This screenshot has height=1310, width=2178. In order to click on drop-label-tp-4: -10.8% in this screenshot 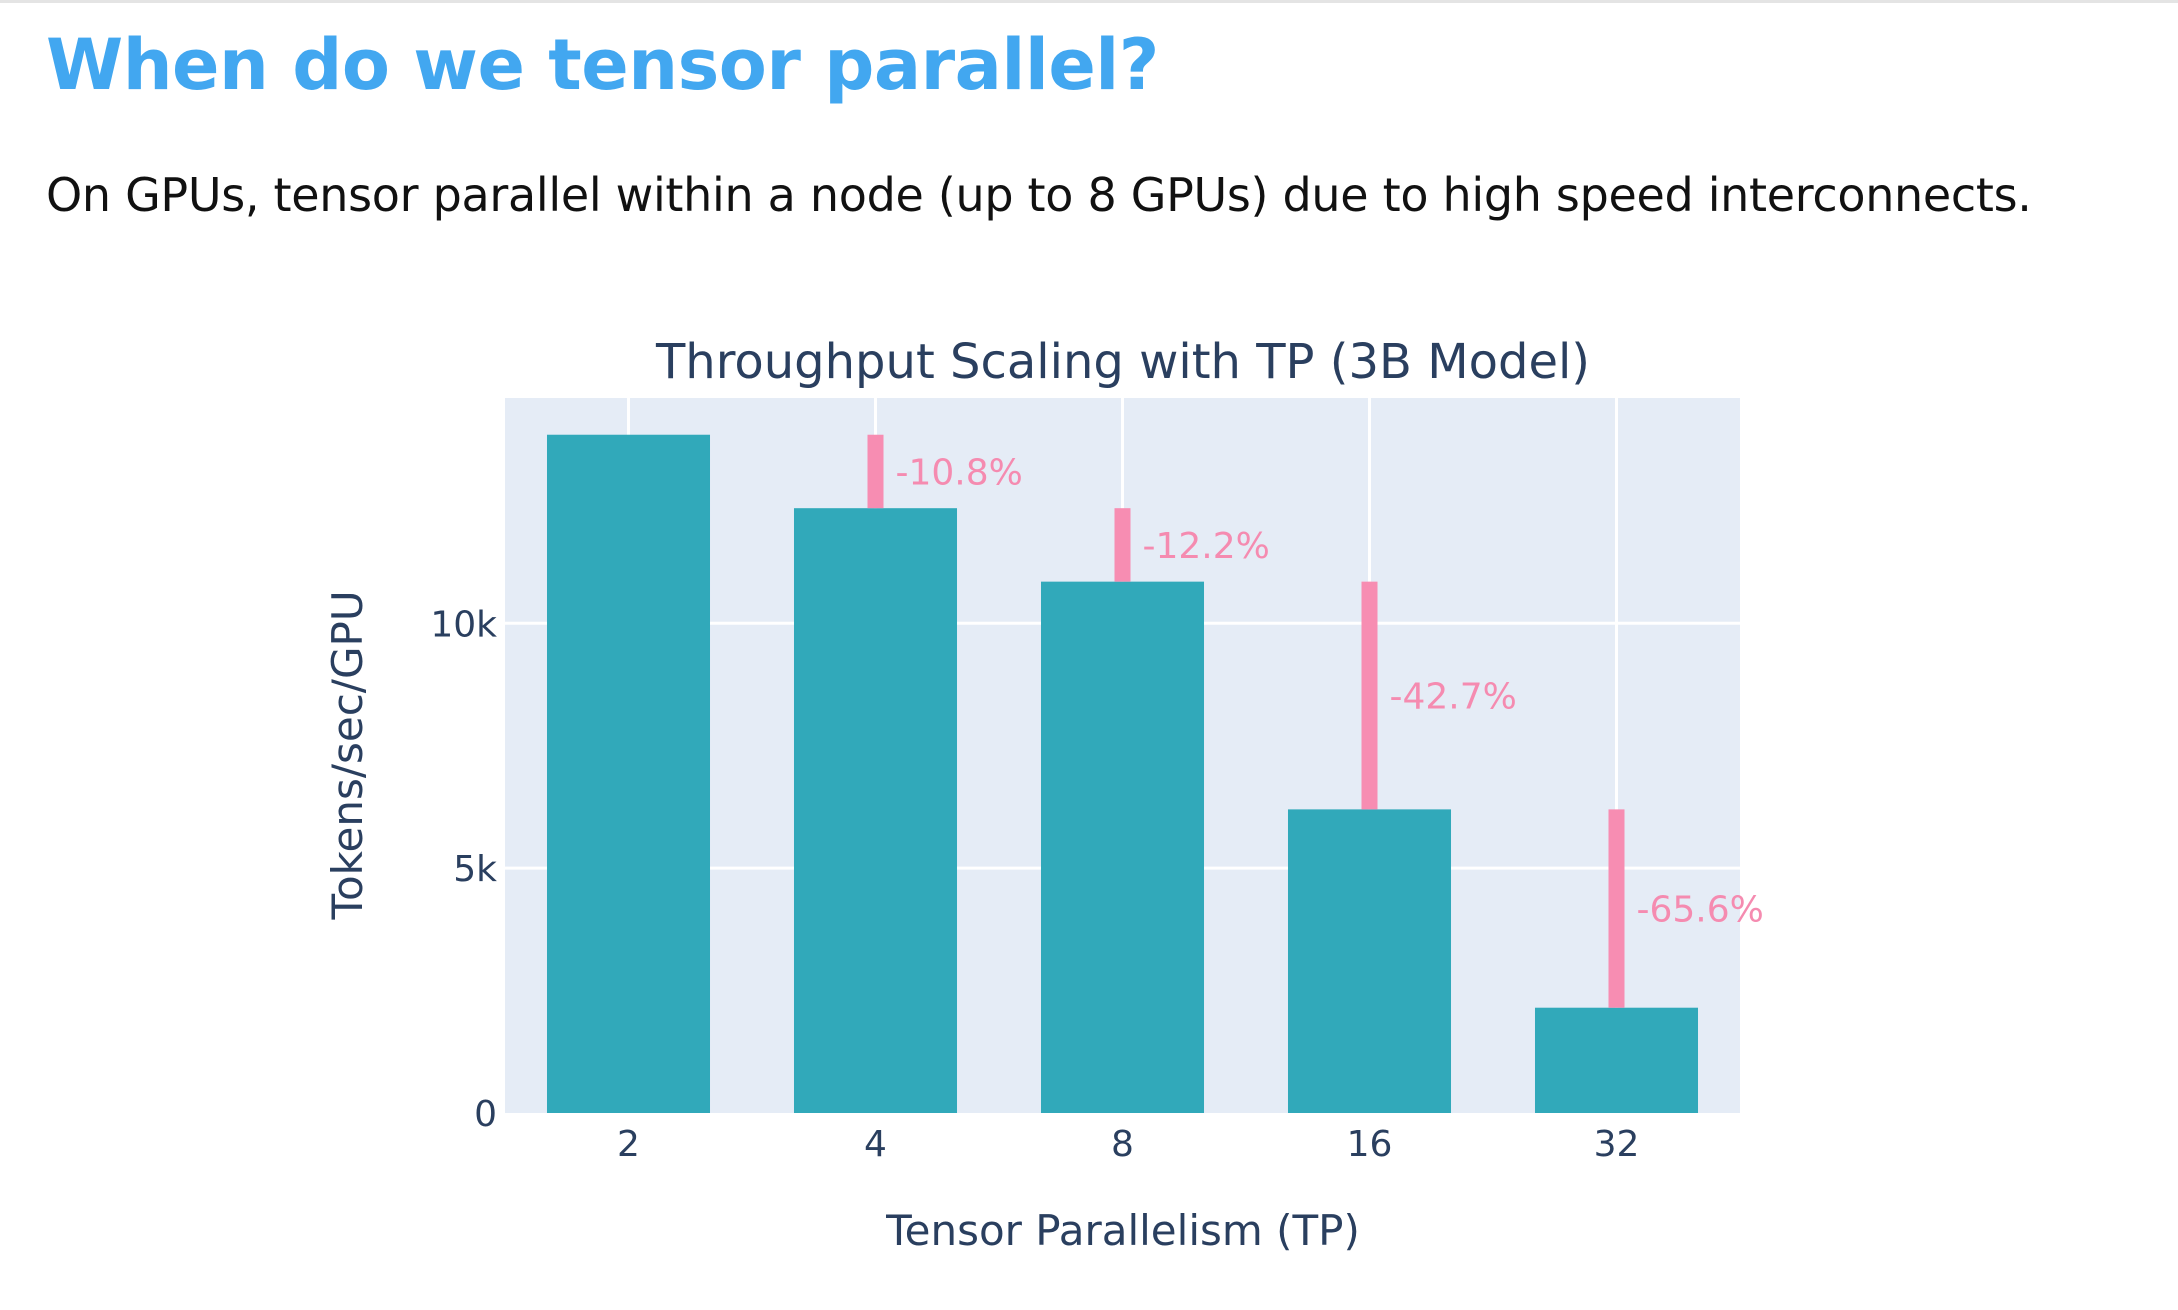, I will do `click(959, 472)`.